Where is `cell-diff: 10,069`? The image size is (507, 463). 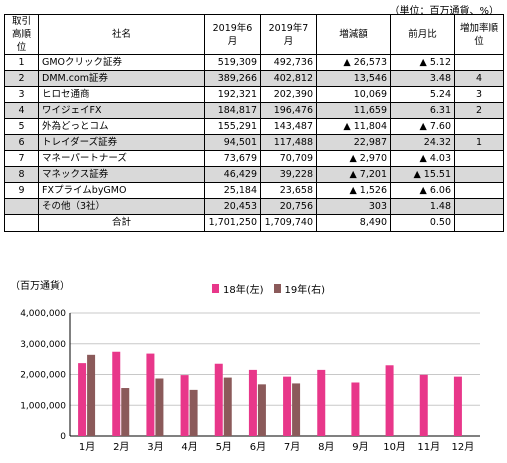 cell-diff: 10,069 is located at coordinates (353, 94).